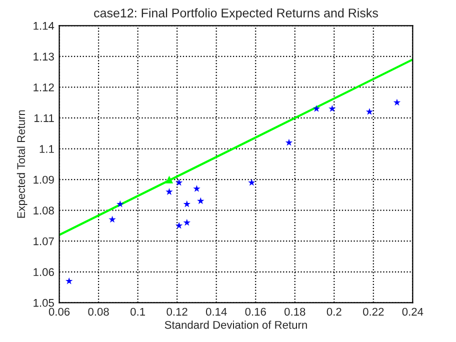 Image resolution: width=456 pixels, height=342 pixels. Describe the element at coordinates (44, 87) in the screenshot. I see `y-tick-label: 1.12` at that location.